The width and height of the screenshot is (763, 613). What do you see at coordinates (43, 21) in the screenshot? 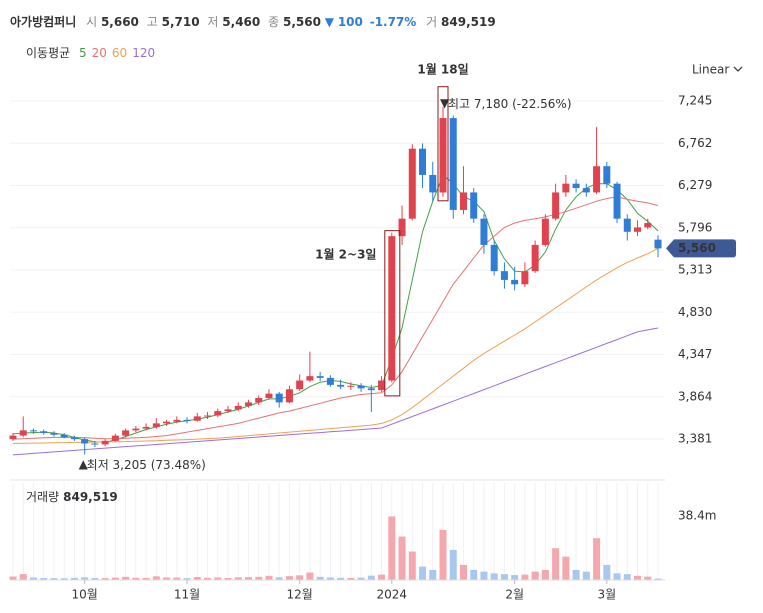
I see `stock-name: 아가방컴퍼니` at bounding box center [43, 21].